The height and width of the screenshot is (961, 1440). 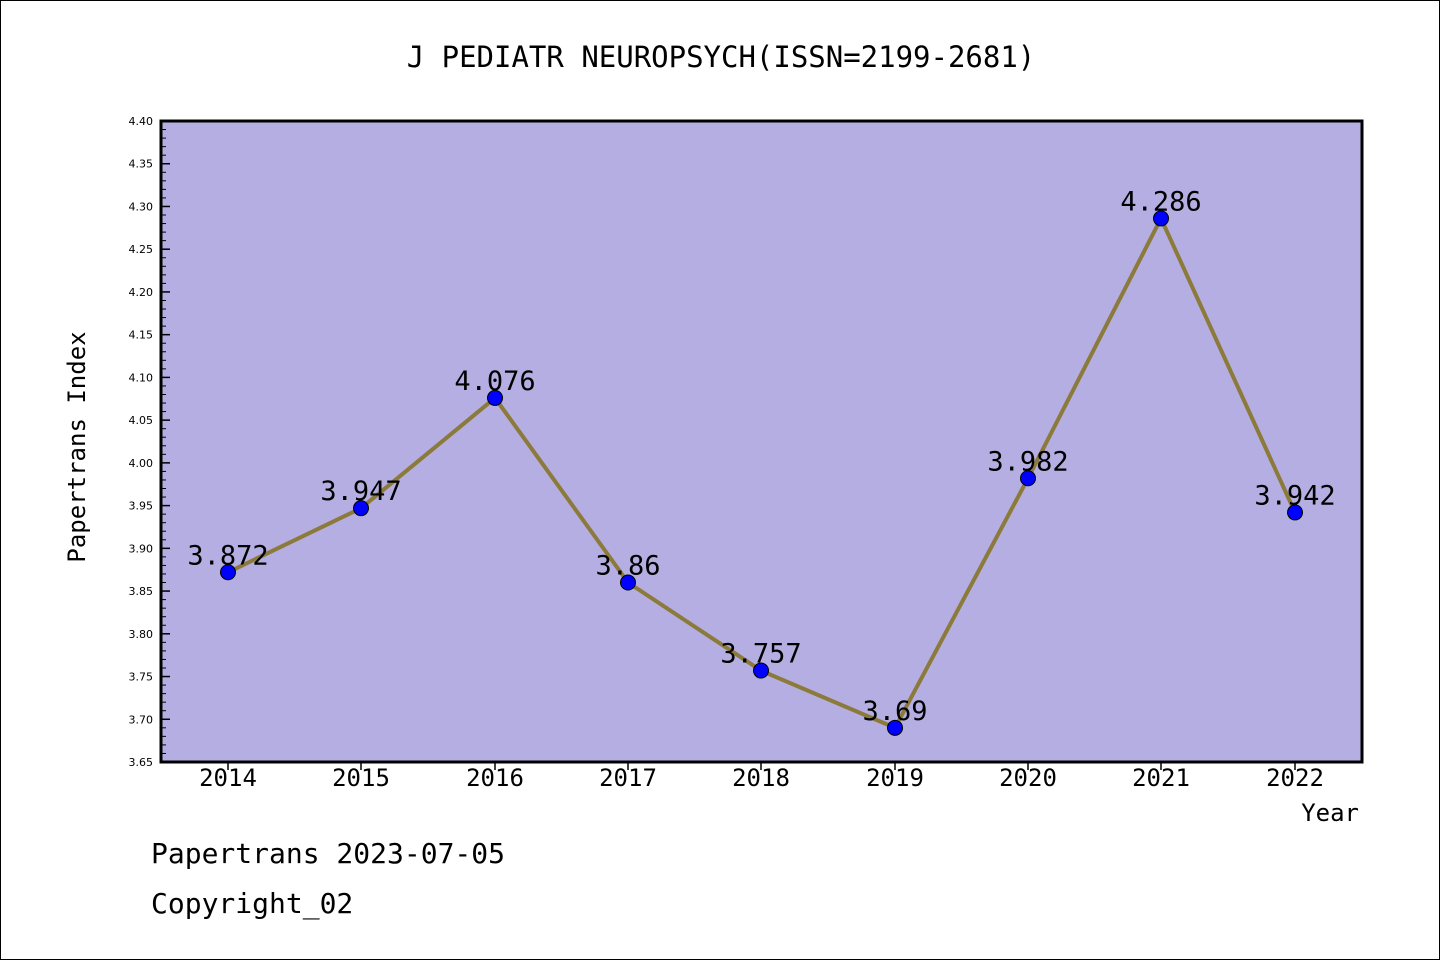 What do you see at coordinates (628, 778) in the screenshot?
I see `x-tick-label: 2017` at bounding box center [628, 778].